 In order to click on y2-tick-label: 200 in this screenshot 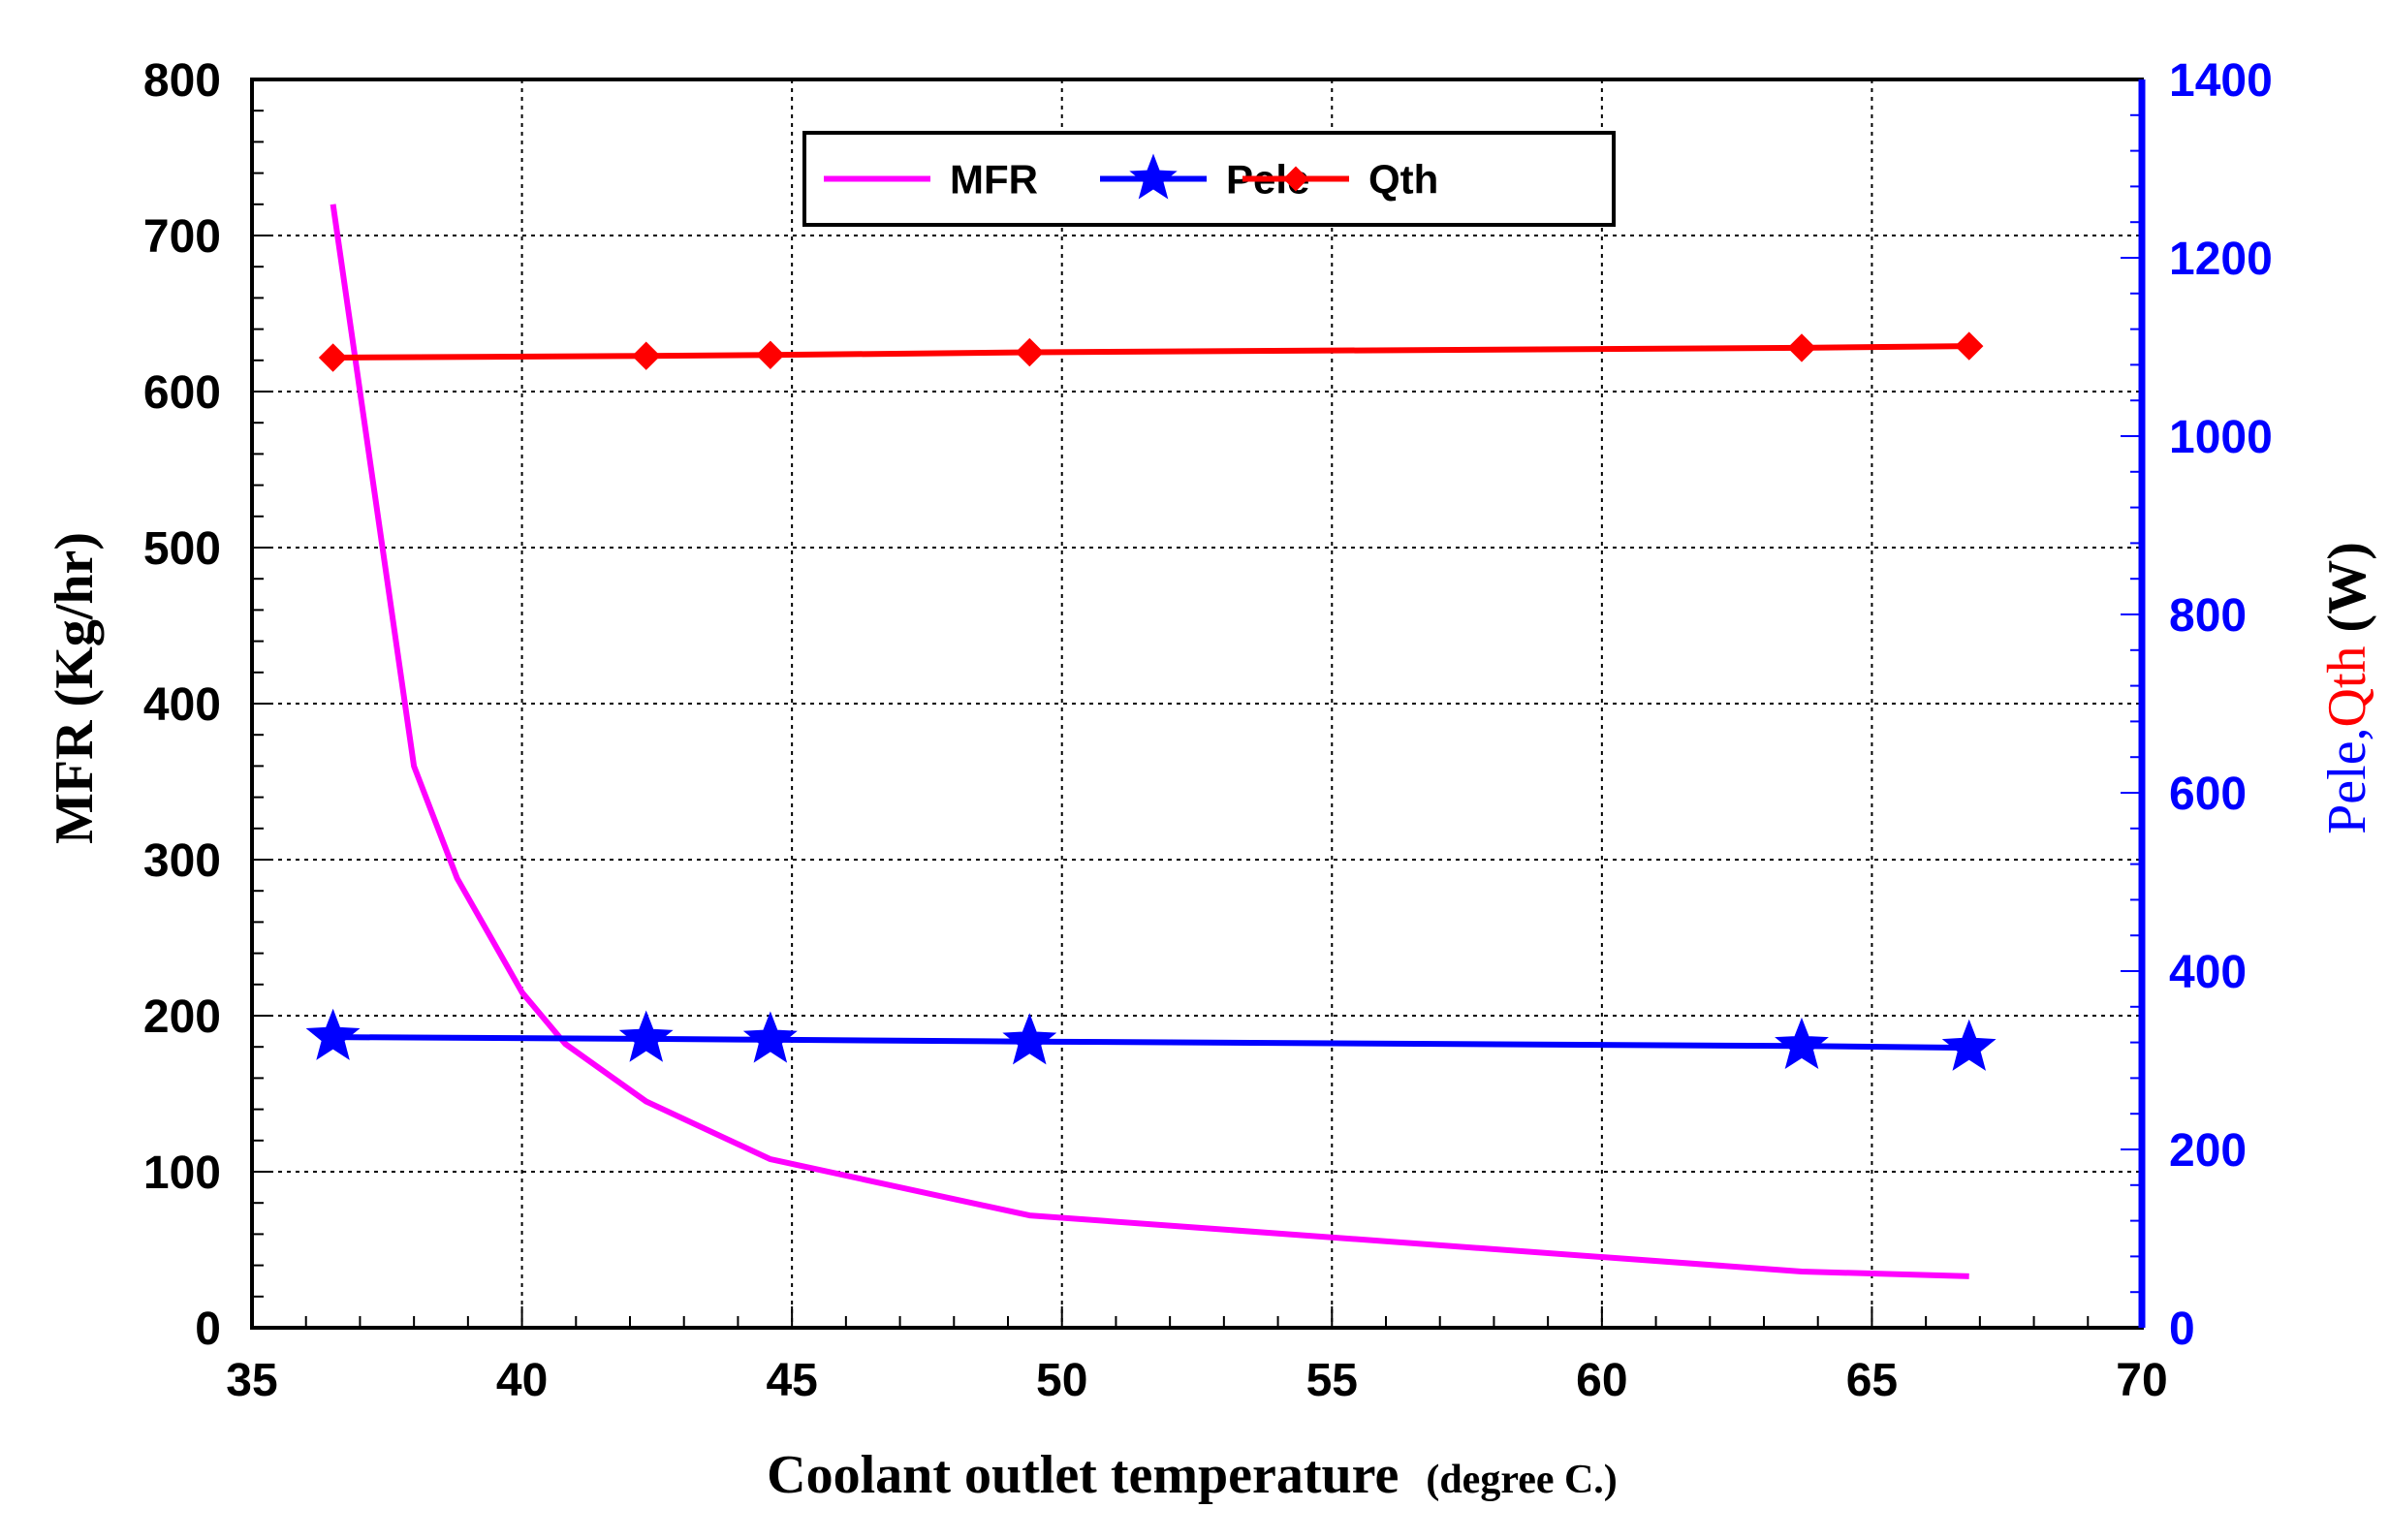, I will do `click(2208, 1151)`.